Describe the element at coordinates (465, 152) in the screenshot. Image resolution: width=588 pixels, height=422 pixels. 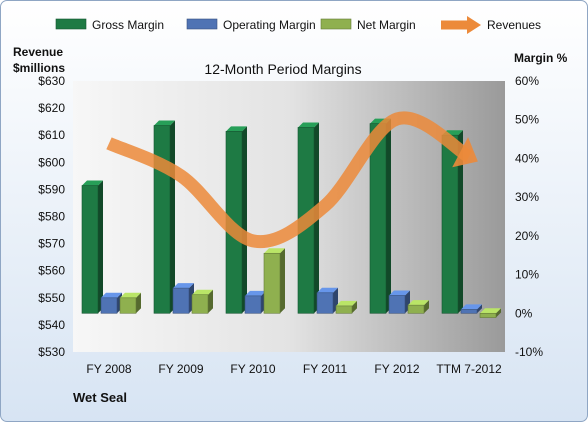
I see `revenue-arrowhead` at that location.